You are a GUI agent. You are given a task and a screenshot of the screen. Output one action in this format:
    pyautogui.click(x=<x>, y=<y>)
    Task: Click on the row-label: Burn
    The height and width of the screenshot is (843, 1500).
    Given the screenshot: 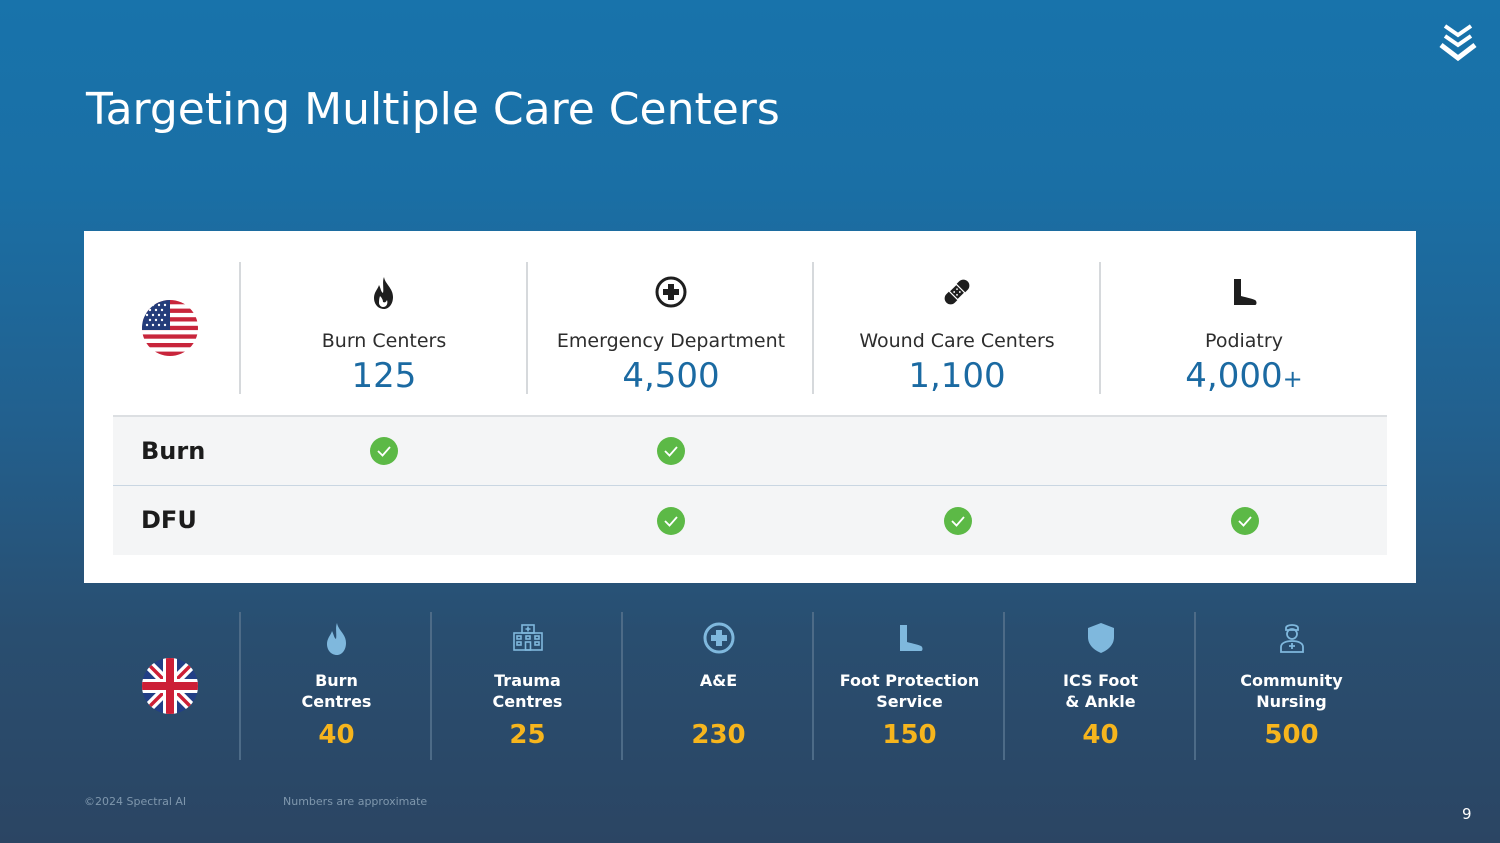 What is the action you would take?
    pyautogui.click(x=173, y=451)
    